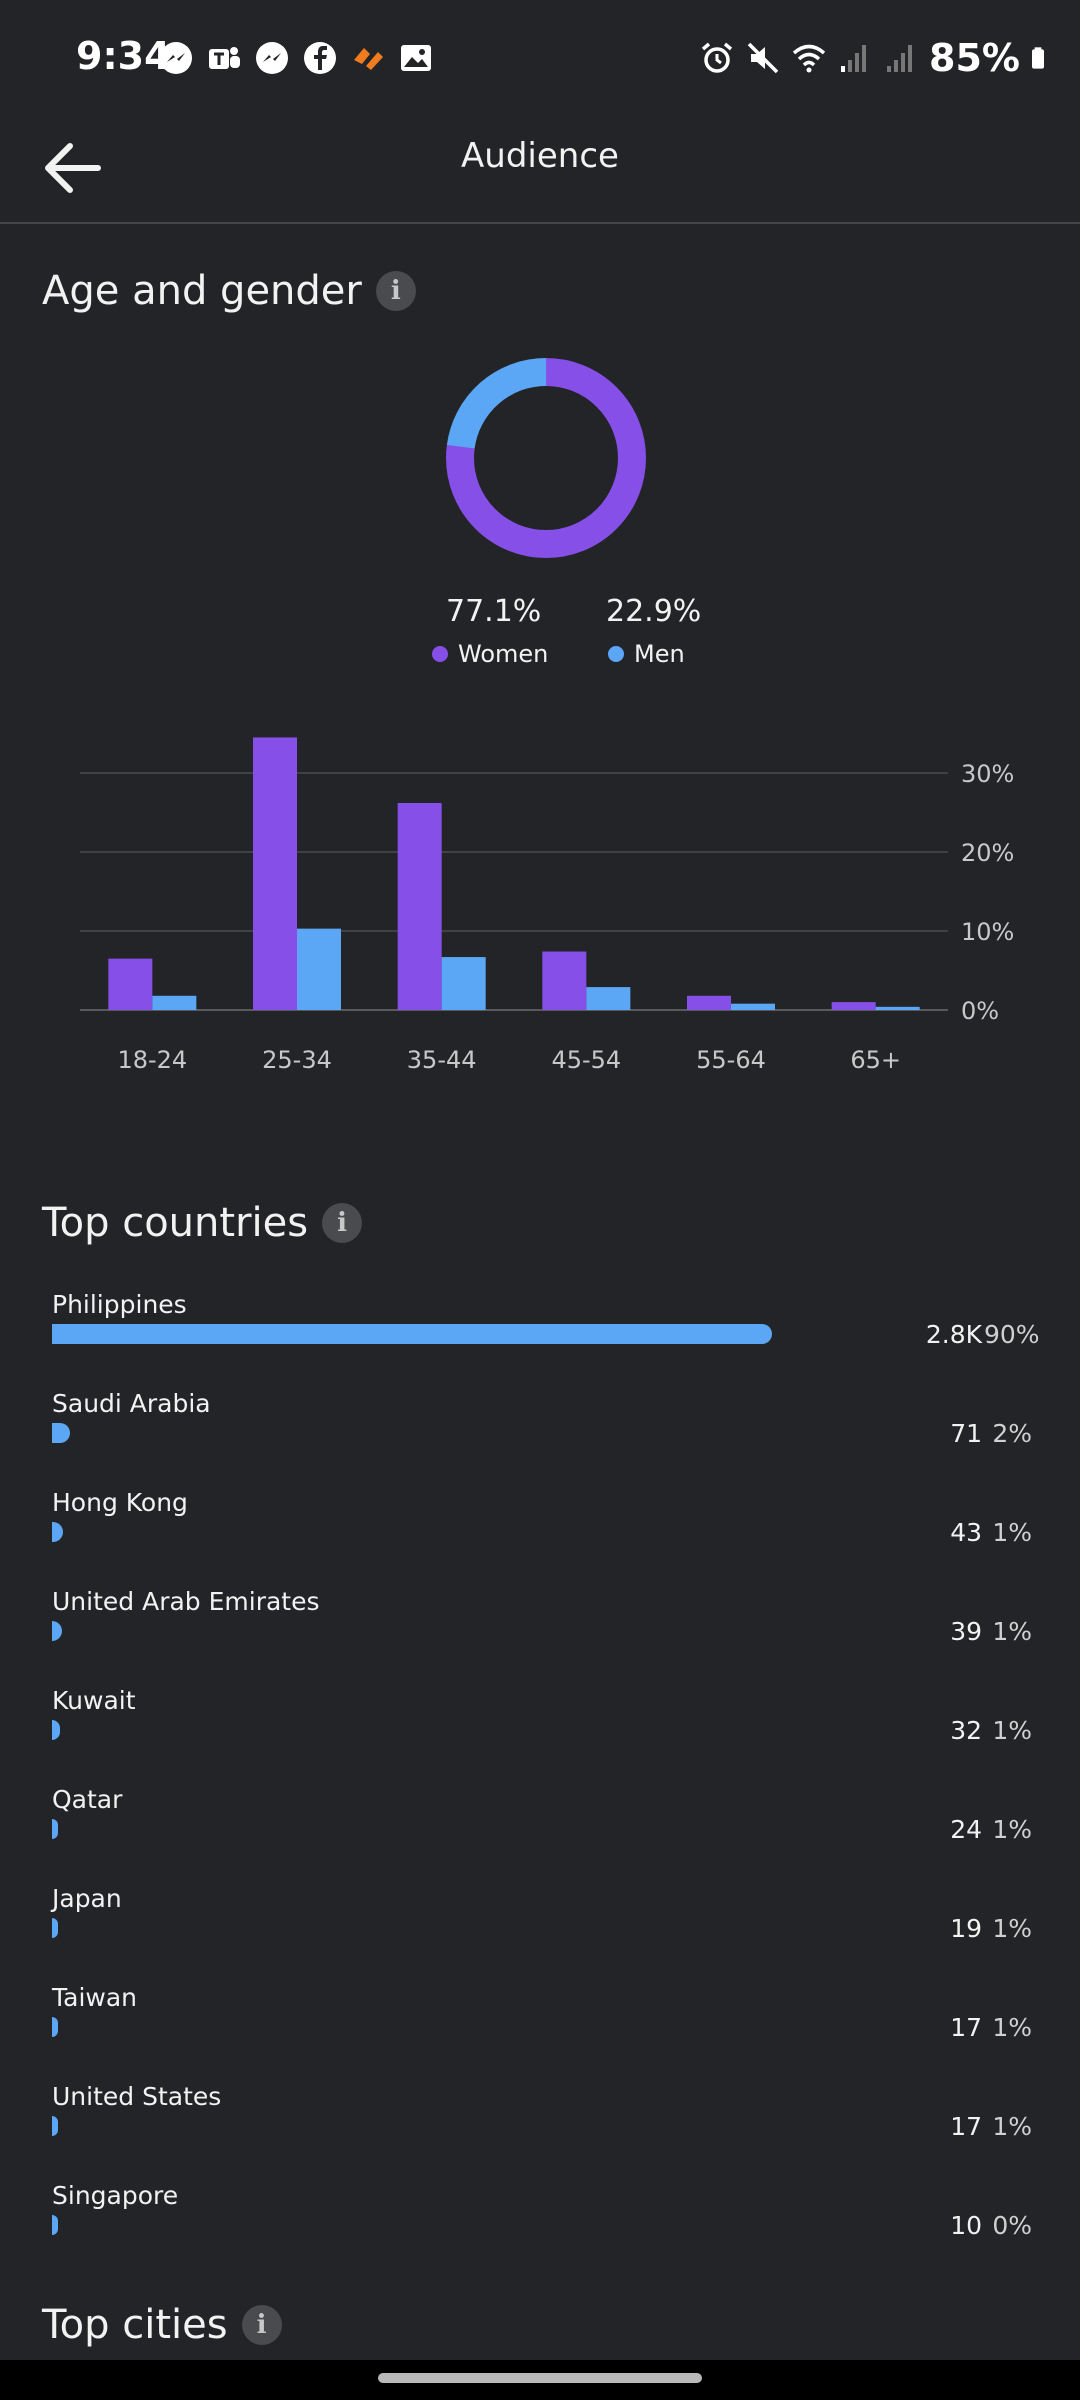 The width and height of the screenshot is (1080, 2400). I want to click on country-row: United States 17 1%, so click(540, 2131).